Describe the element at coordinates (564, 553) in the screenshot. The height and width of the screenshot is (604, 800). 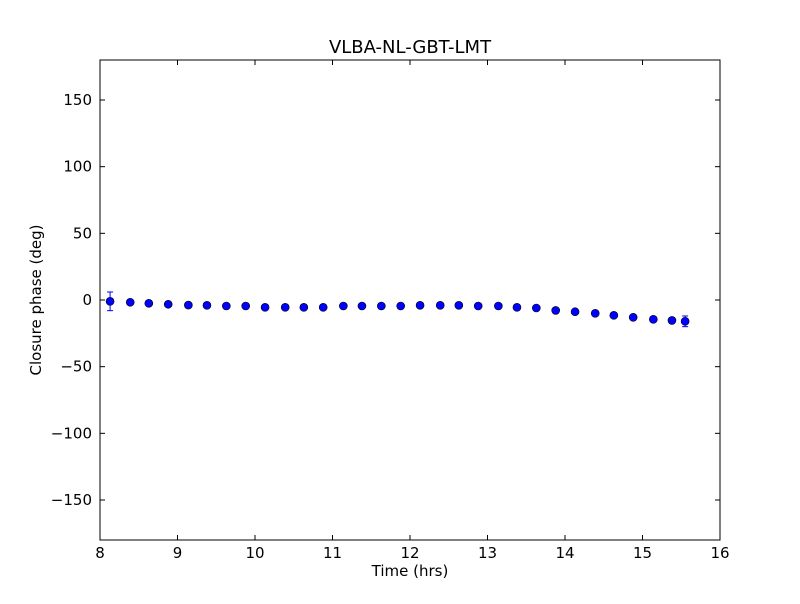
I see `x-tick-label: 14` at that location.